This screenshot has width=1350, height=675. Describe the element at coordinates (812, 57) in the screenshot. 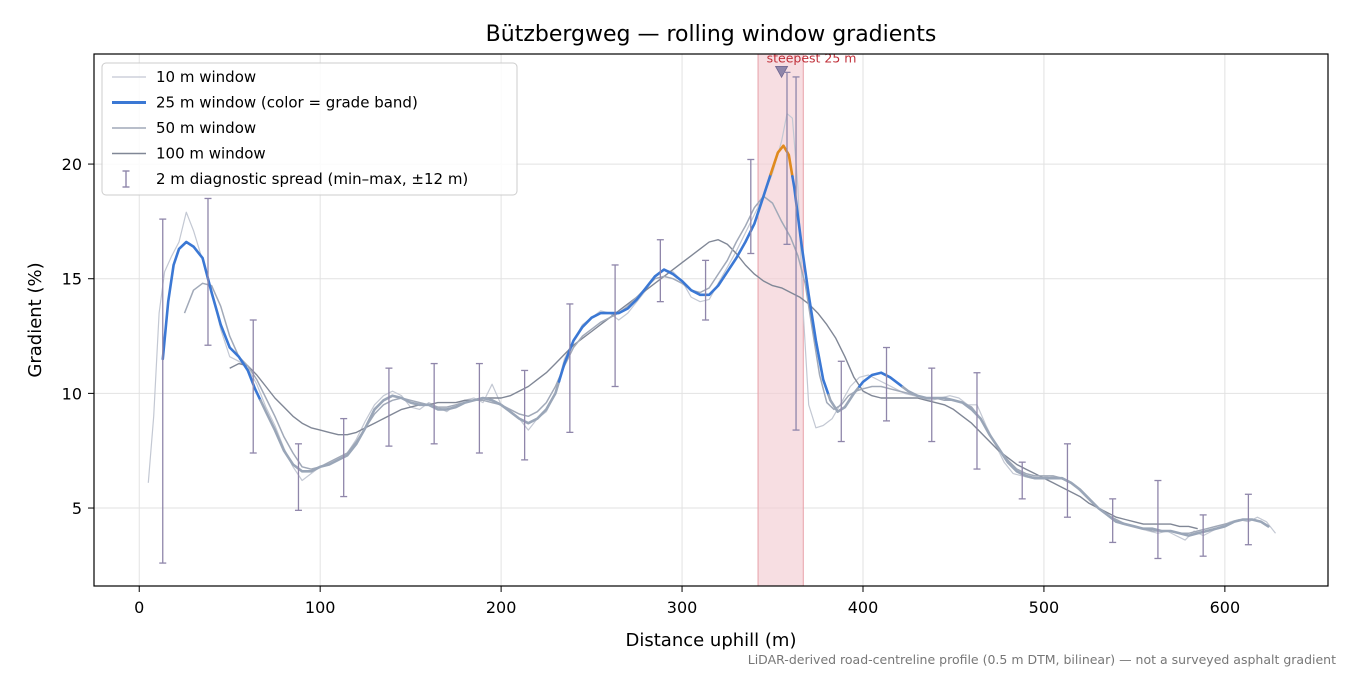

I see `steepest-label: steepest 25 m` at that location.